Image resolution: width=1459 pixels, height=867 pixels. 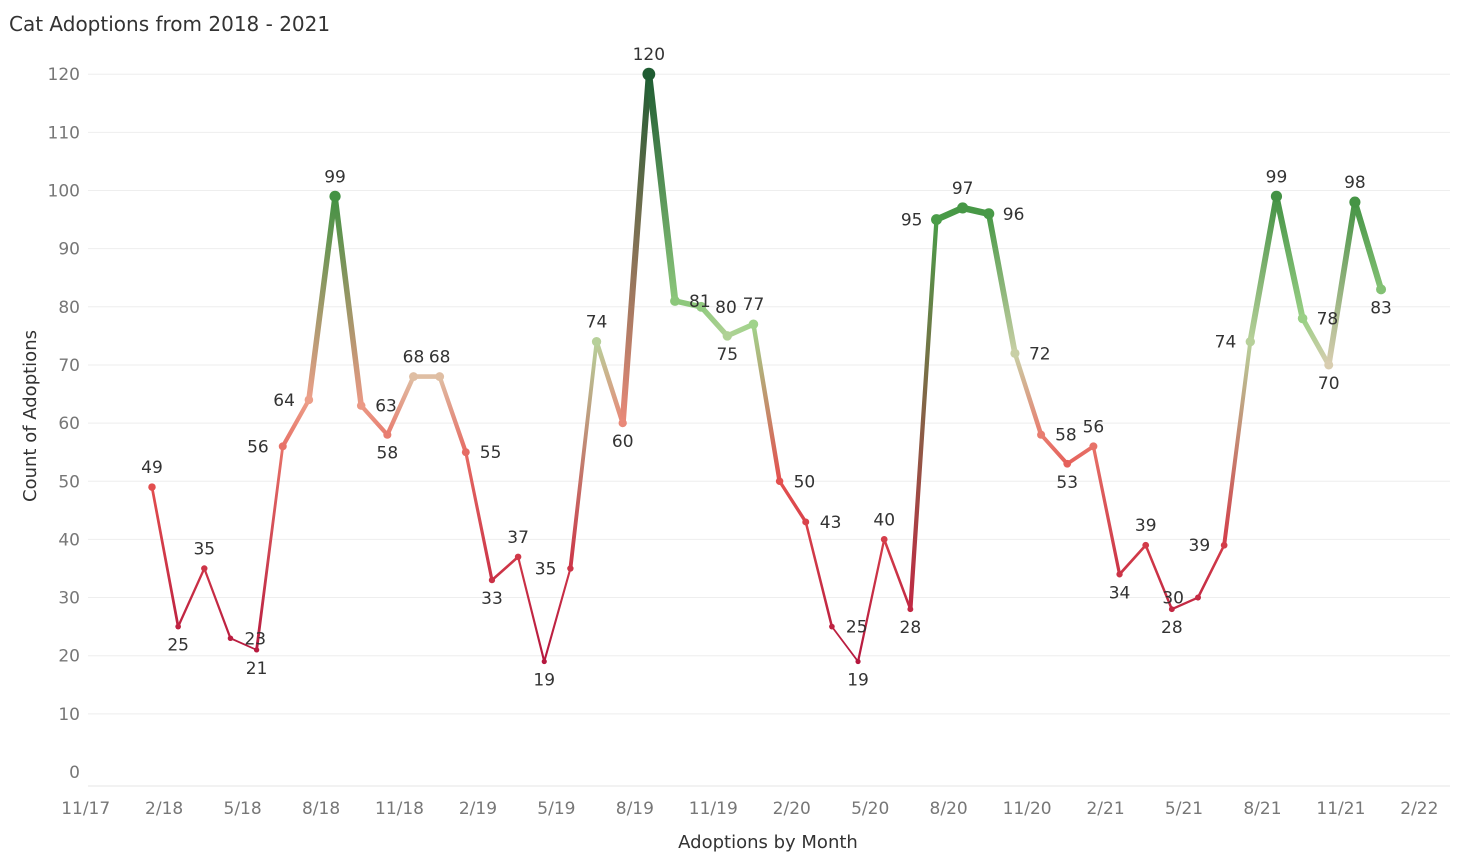 I want to click on data-label: 30, so click(x=1173, y=599).